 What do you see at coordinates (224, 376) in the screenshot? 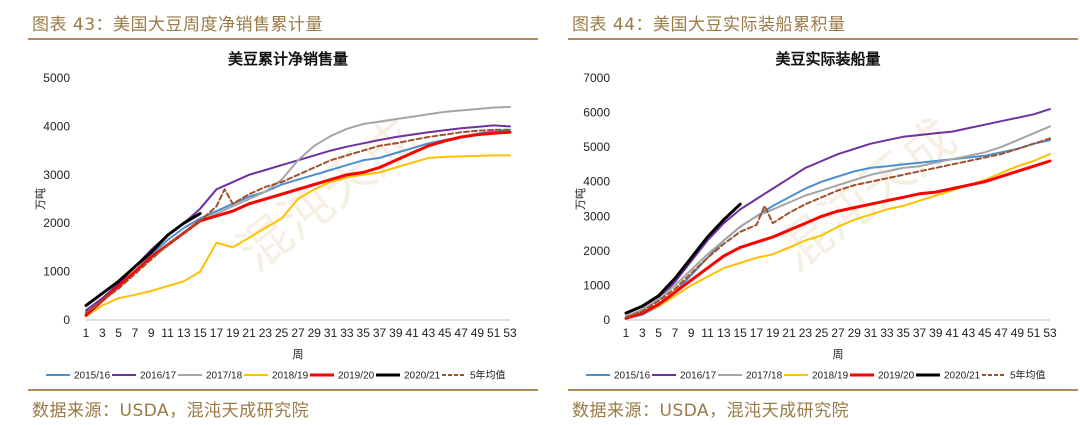
I see `legend-label: 2017/18` at bounding box center [224, 376].